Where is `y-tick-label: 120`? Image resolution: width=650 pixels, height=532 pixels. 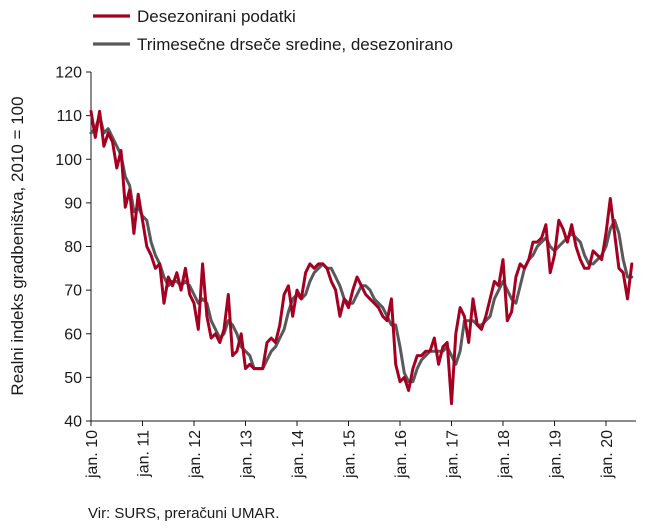 y-tick-label: 120 is located at coordinates (68, 73).